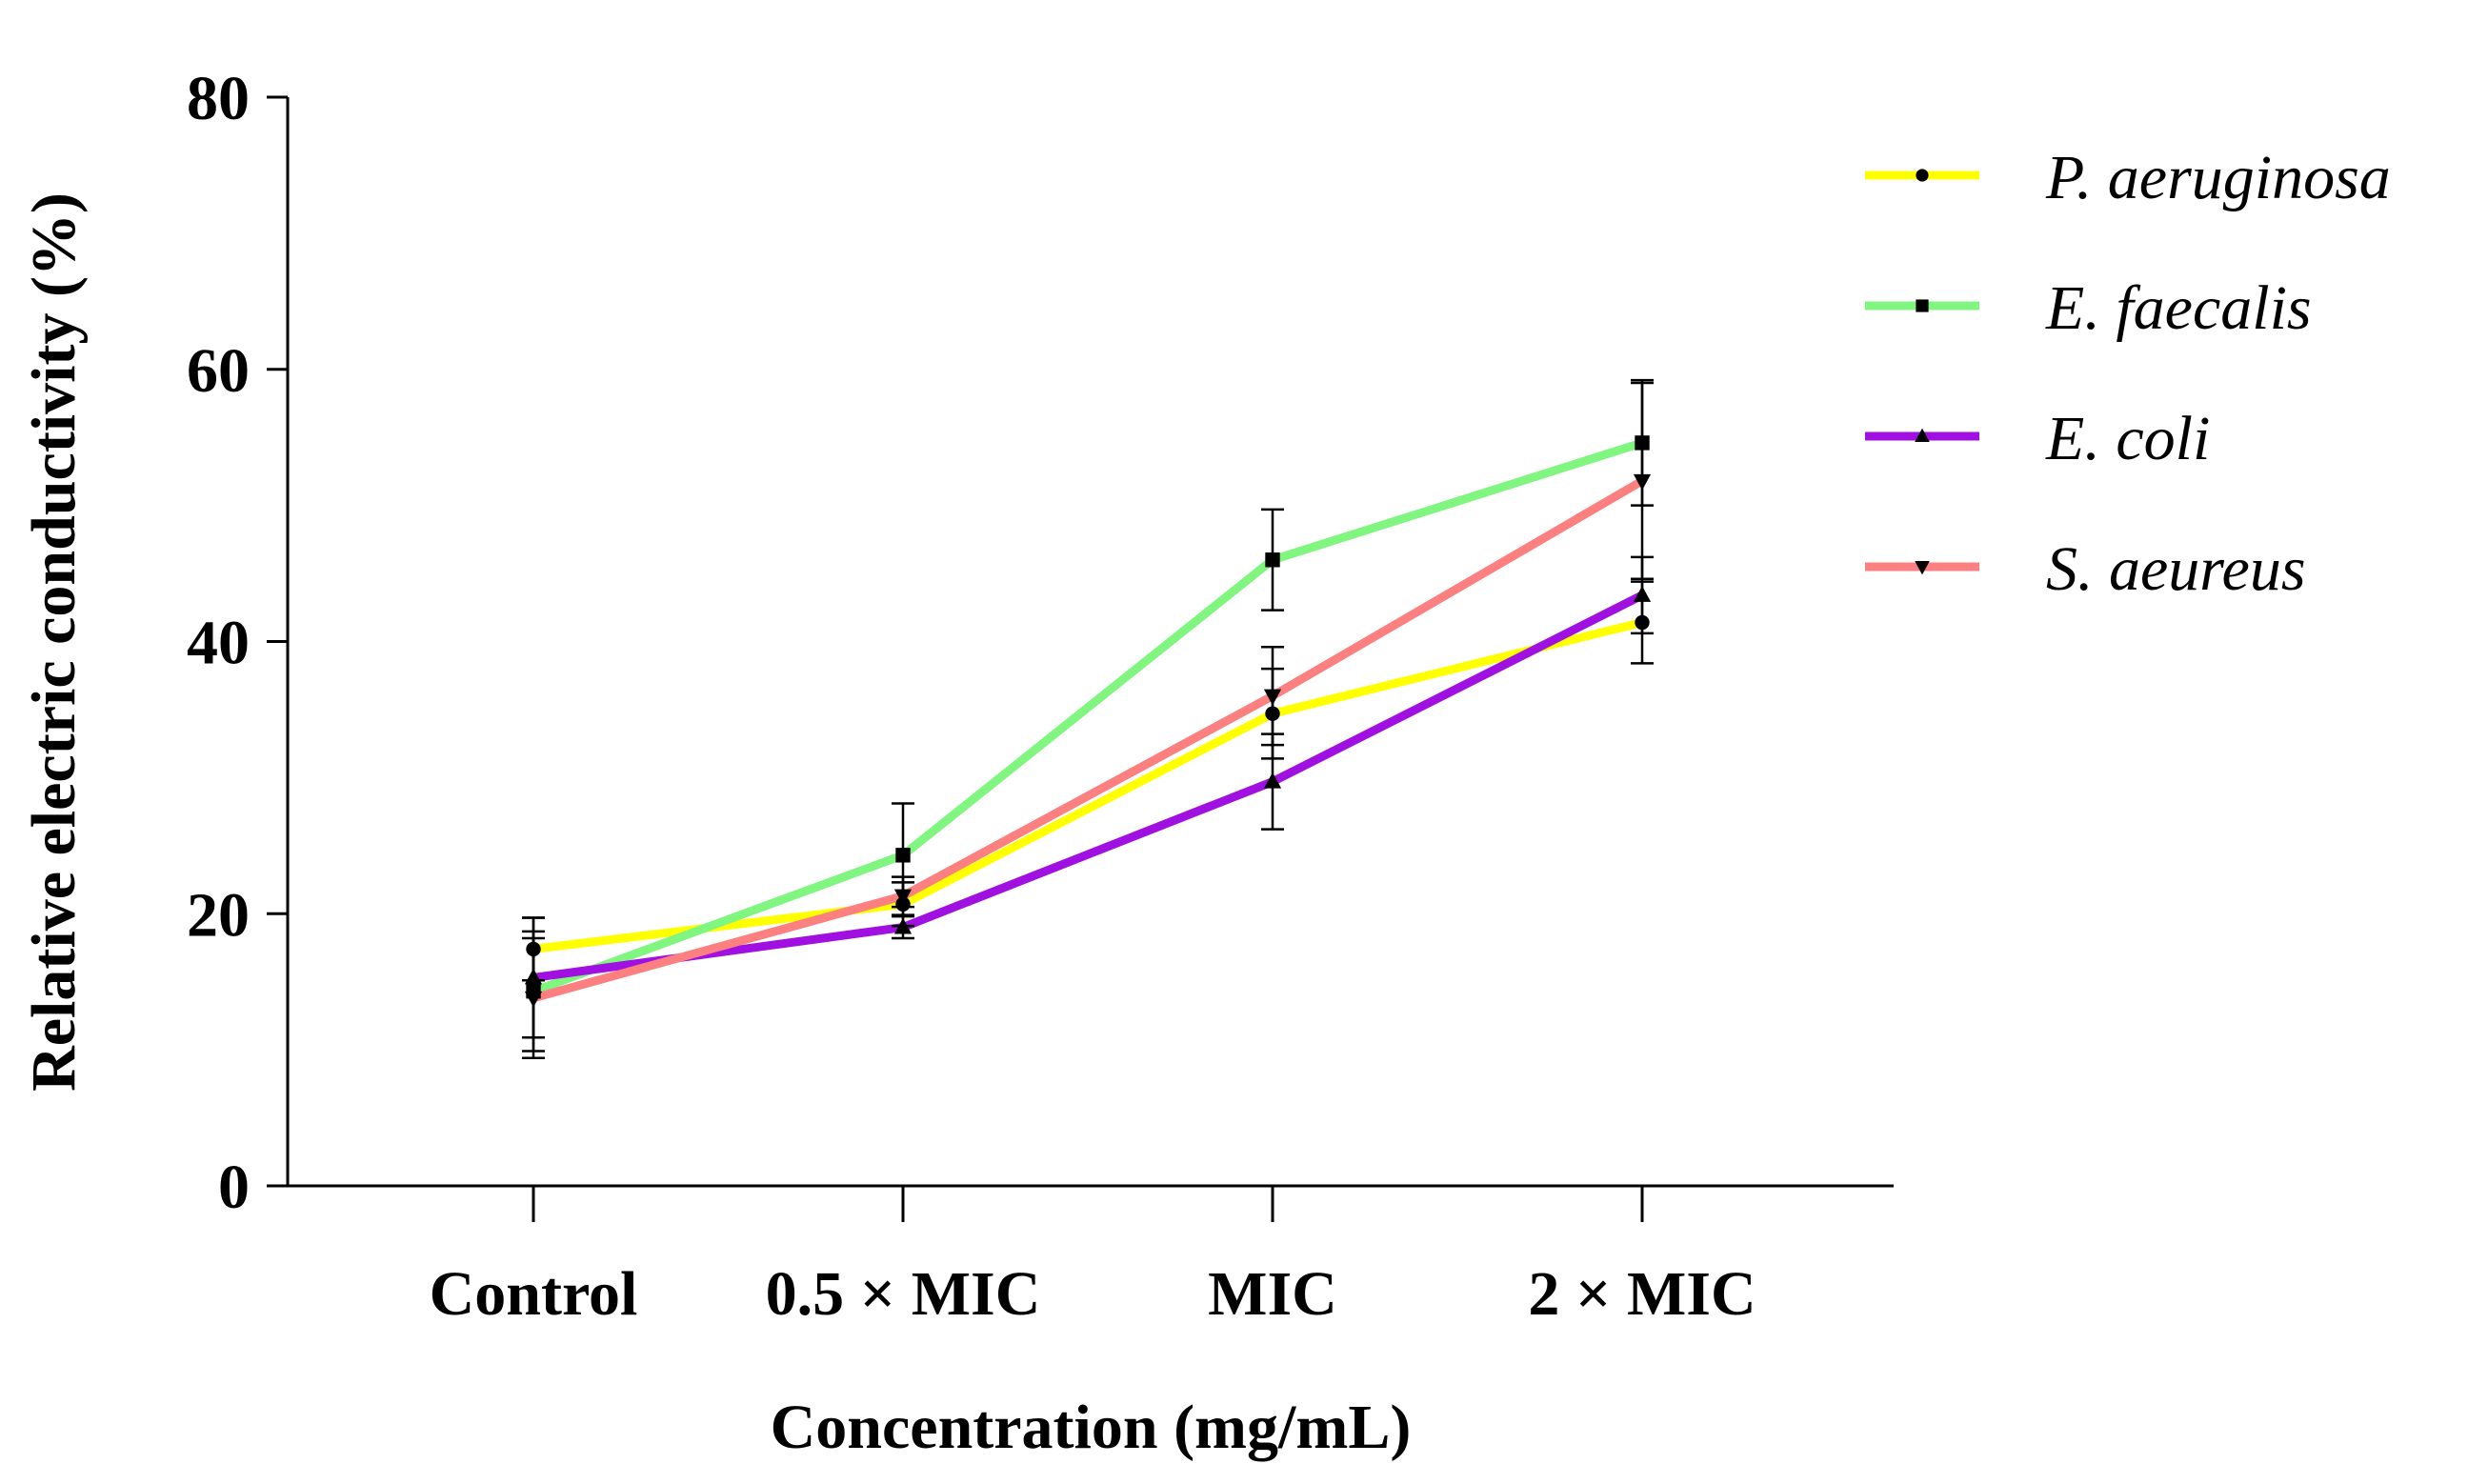 The image size is (2468, 1484). What do you see at coordinates (2178, 308) in the screenshot?
I see `legend-label-e-faecalis: E. faecalis` at bounding box center [2178, 308].